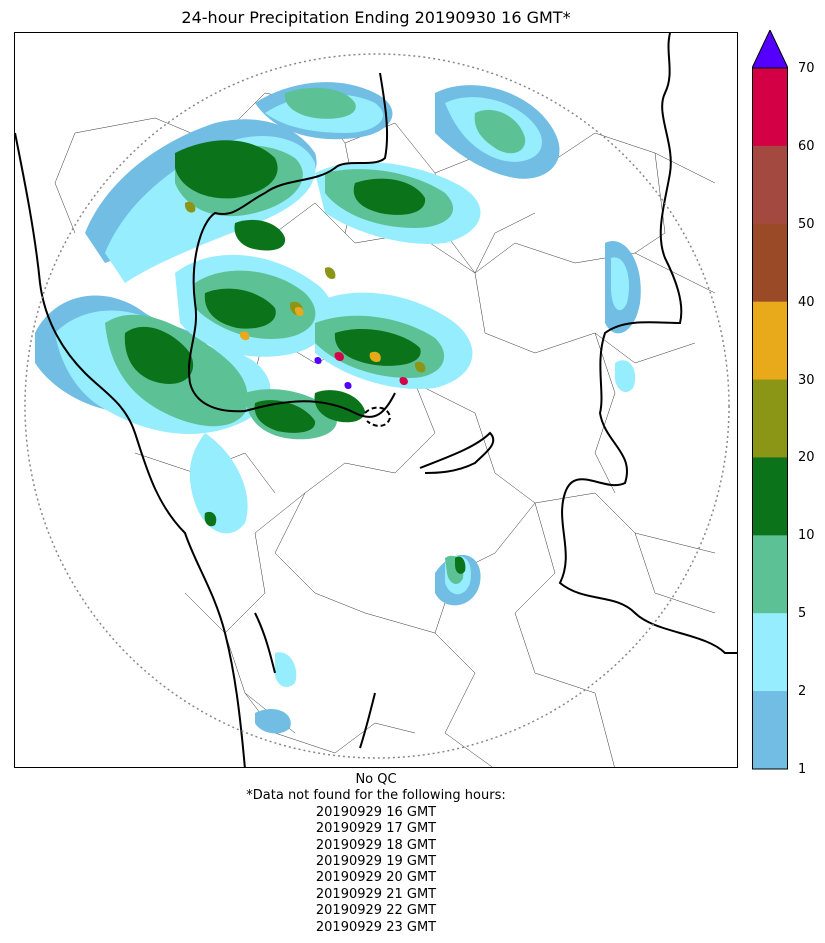 Image resolution: width=825 pixels, height=943 pixels. Describe the element at coordinates (376, 796) in the screenshot. I see `missing-header: *Data not found for the following hours:` at that location.